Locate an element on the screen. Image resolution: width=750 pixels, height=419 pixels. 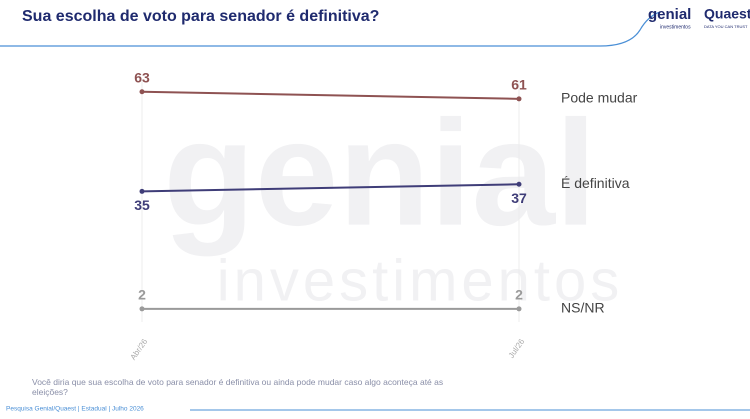
legend-label: Pode mudar is located at coordinates (599, 98).